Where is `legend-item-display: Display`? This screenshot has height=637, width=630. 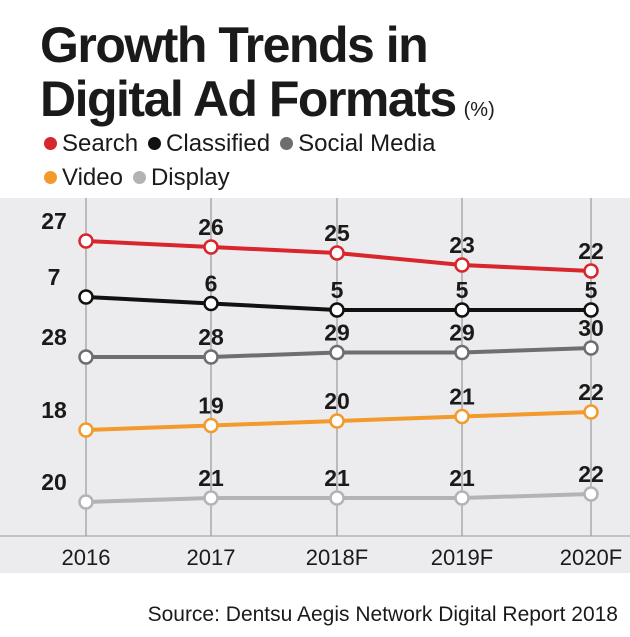 legend-item-display: Display is located at coordinates (181, 178).